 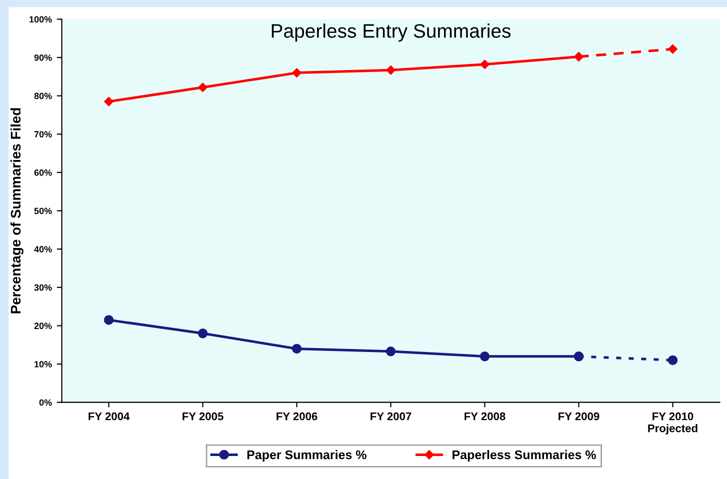 What do you see at coordinates (524, 456) in the screenshot?
I see `legend-label: Paperless Summaries %` at bounding box center [524, 456].